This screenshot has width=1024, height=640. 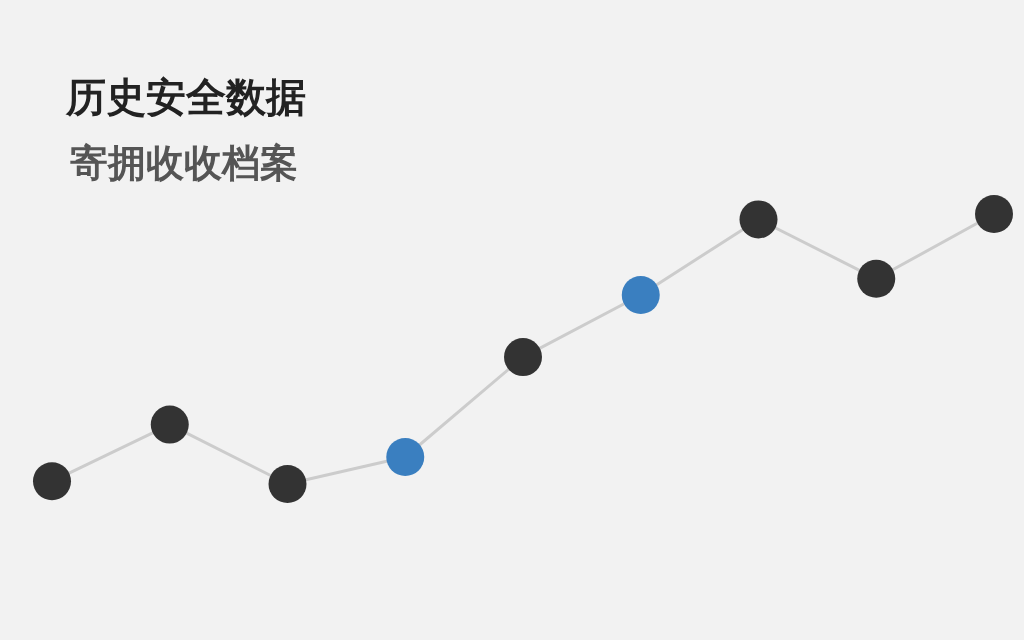 What do you see at coordinates (184, 163) in the screenshot?
I see `subtitle: 寄拥收收档案` at bounding box center [184, 163].